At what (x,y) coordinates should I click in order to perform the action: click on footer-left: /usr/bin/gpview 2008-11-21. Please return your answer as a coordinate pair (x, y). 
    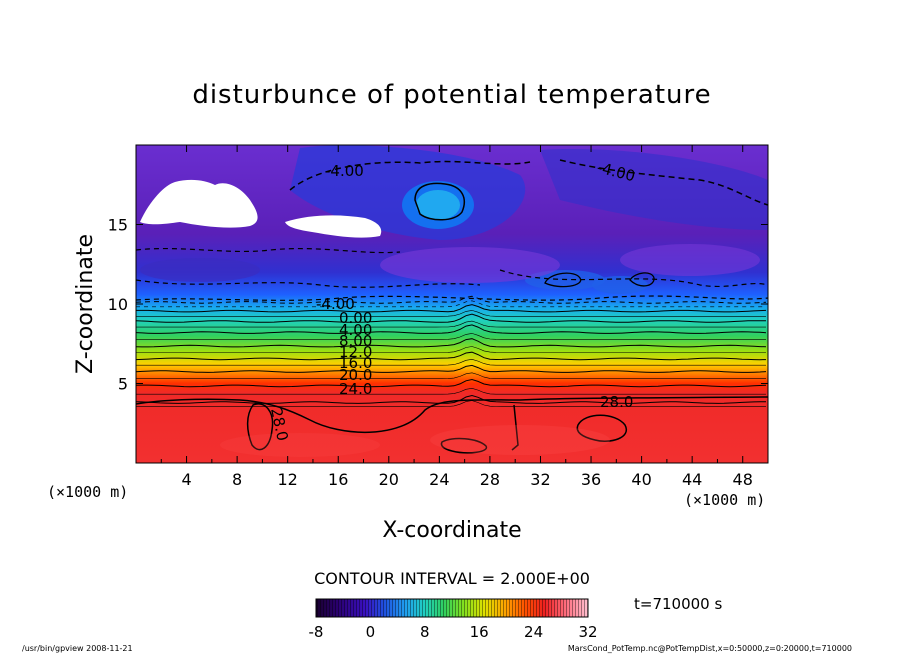
    Looking at the image, I should click on (77, 648).